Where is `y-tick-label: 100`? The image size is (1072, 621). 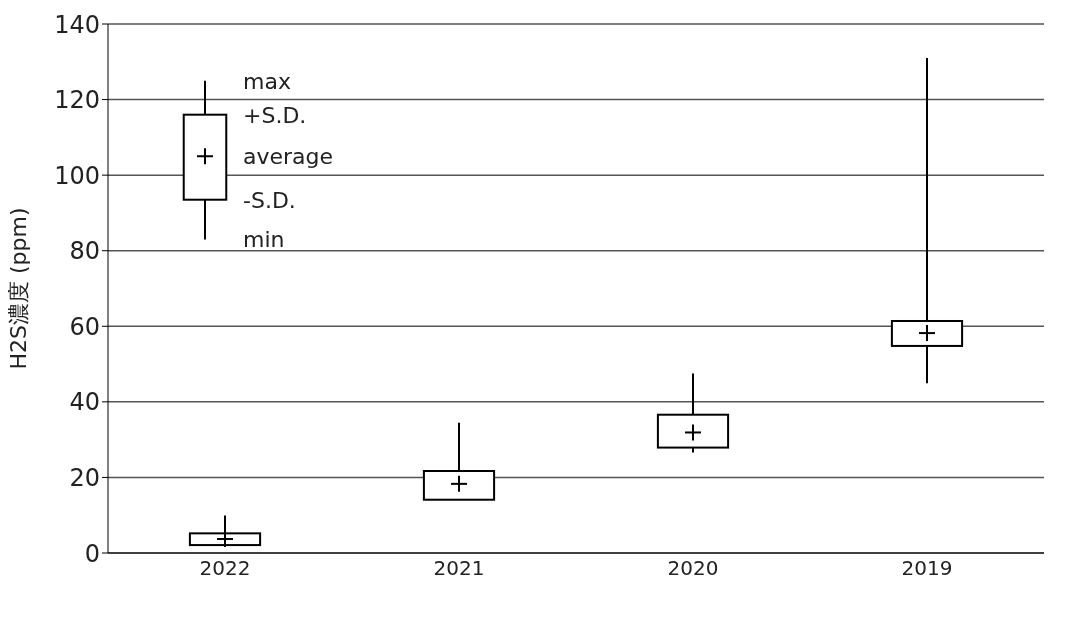 y-tick-label: 100 is located at coordinates (77, 175).